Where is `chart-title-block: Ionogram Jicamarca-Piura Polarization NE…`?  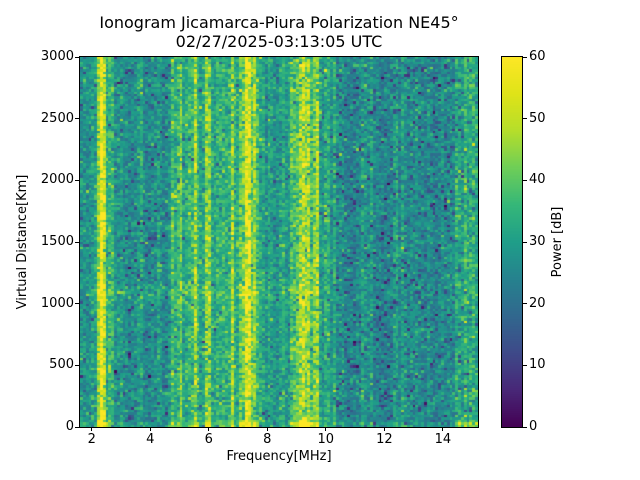 chart-title-block: Ionogram Jicamarca-Piura Polarization NE… is located at coordinates (279, 32).